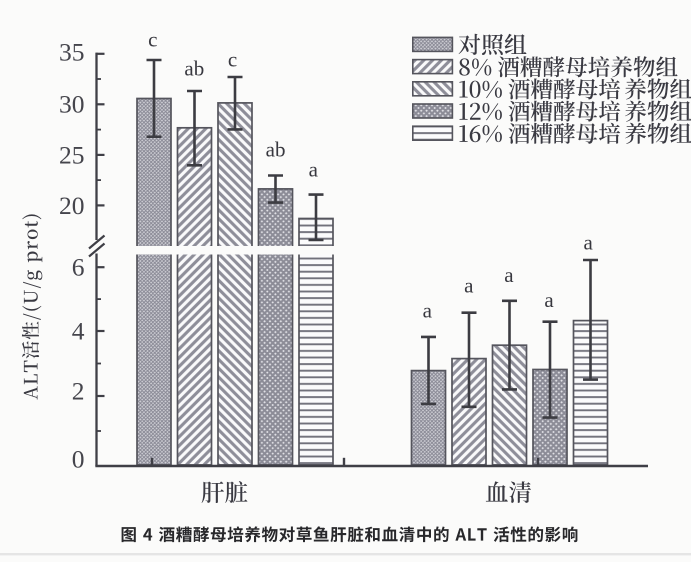 The height and width of the screenshot is (562, 691). What do you see at coordinates (78, 267) in the screenshot?
I see `svg-text: 6` at bounding box center [78, 267].